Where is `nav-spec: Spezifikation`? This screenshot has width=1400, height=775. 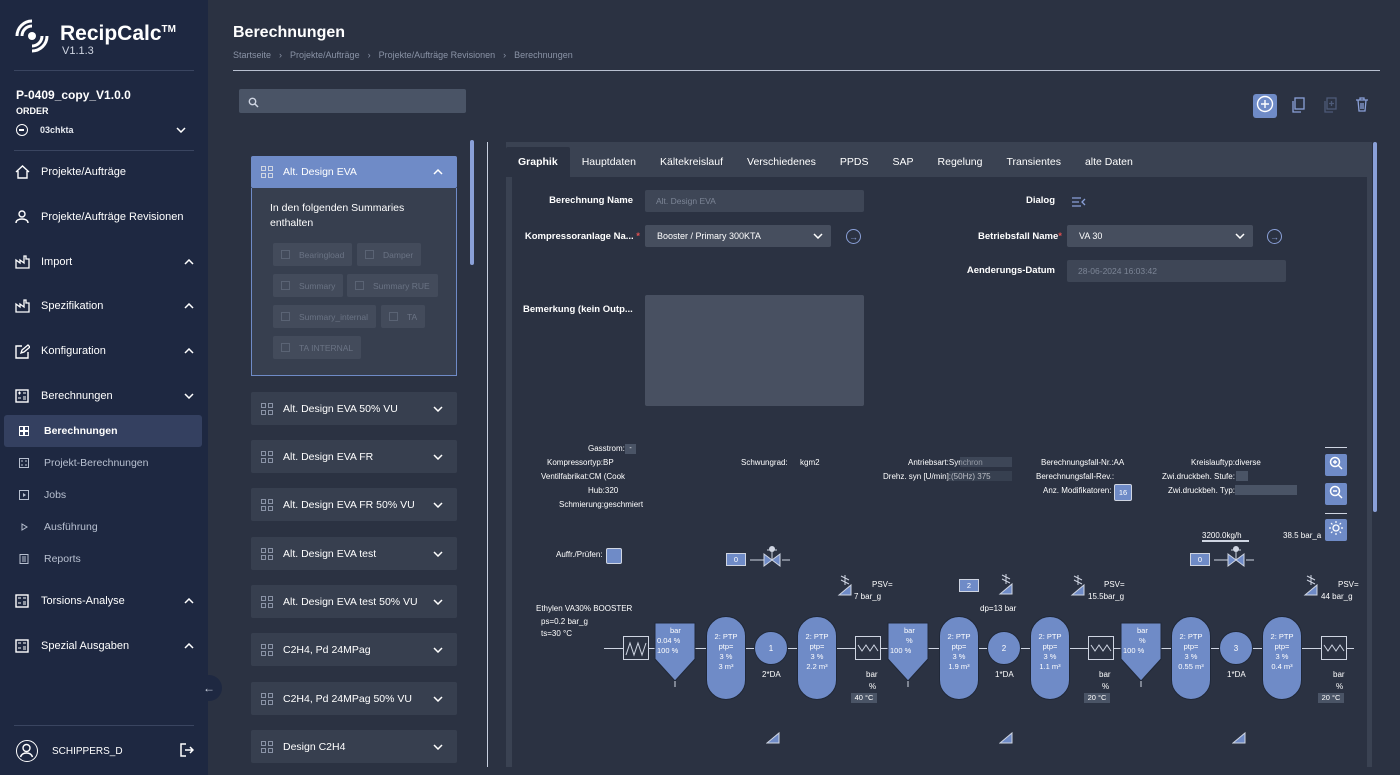
nav-spec: Spezifikation is located at coordinates (104, 306).